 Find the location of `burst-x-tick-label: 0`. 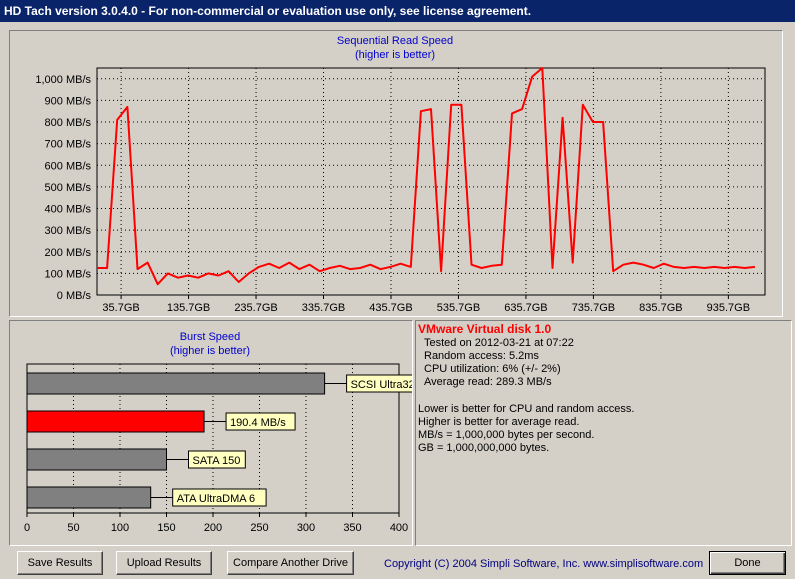

burst-x-tick-label: 0 is located at coordinates (27, 528).